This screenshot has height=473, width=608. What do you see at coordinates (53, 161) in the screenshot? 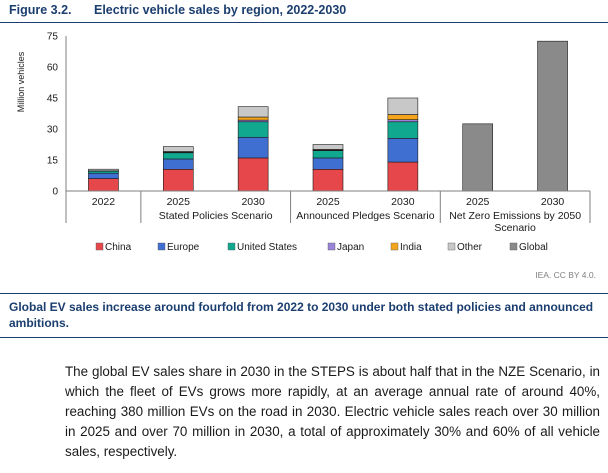
I see `y-tick-label: 15` at bounding box center [53, 161].